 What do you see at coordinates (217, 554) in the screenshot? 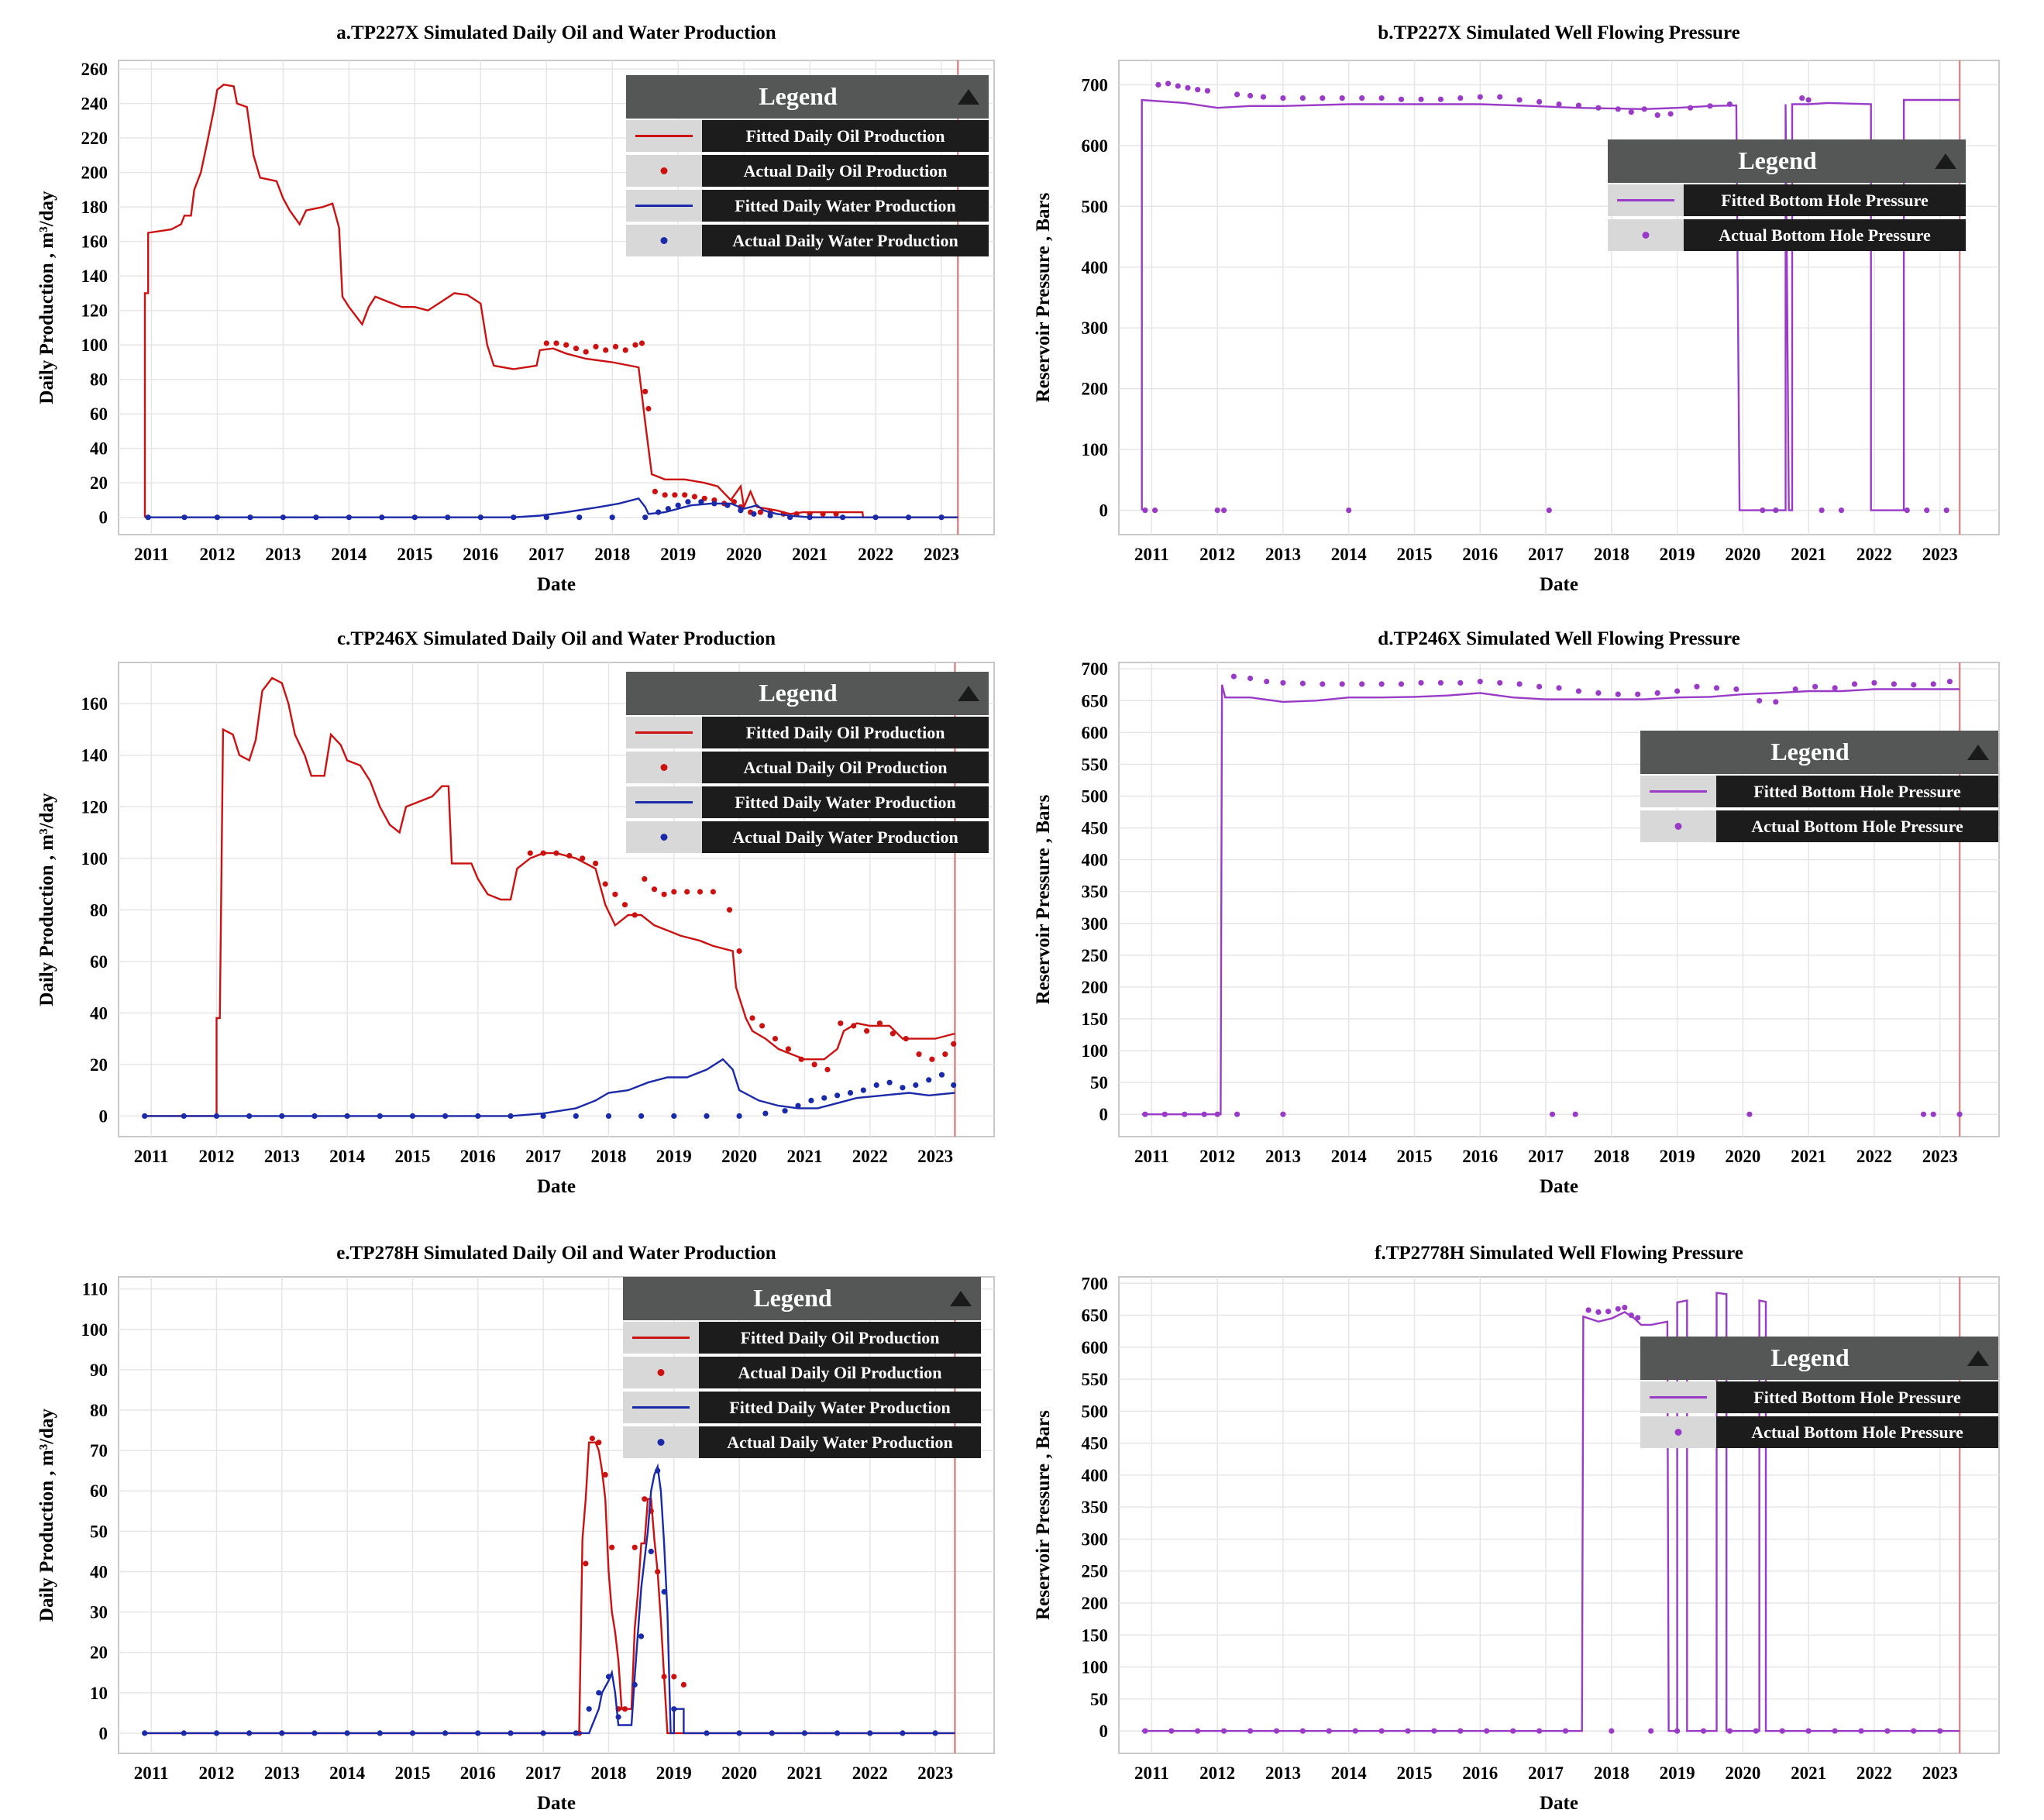
I see `x-tick-label: 2012` at bounding box center [217, 554].